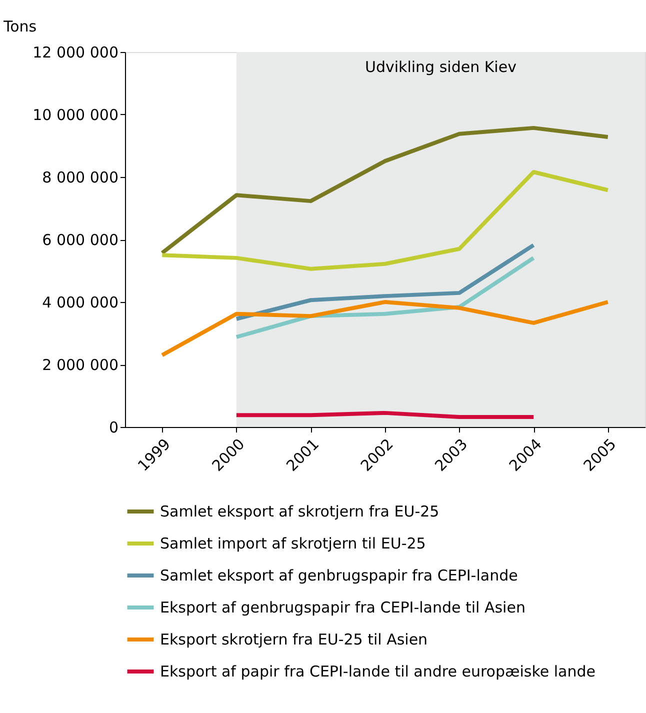 Image resolution: width=646 pixels, height=713 pixels. Describe the element at coordinates (80, 240) in the screenshot. I see `y-tick-label: 6 000 000` at that location.